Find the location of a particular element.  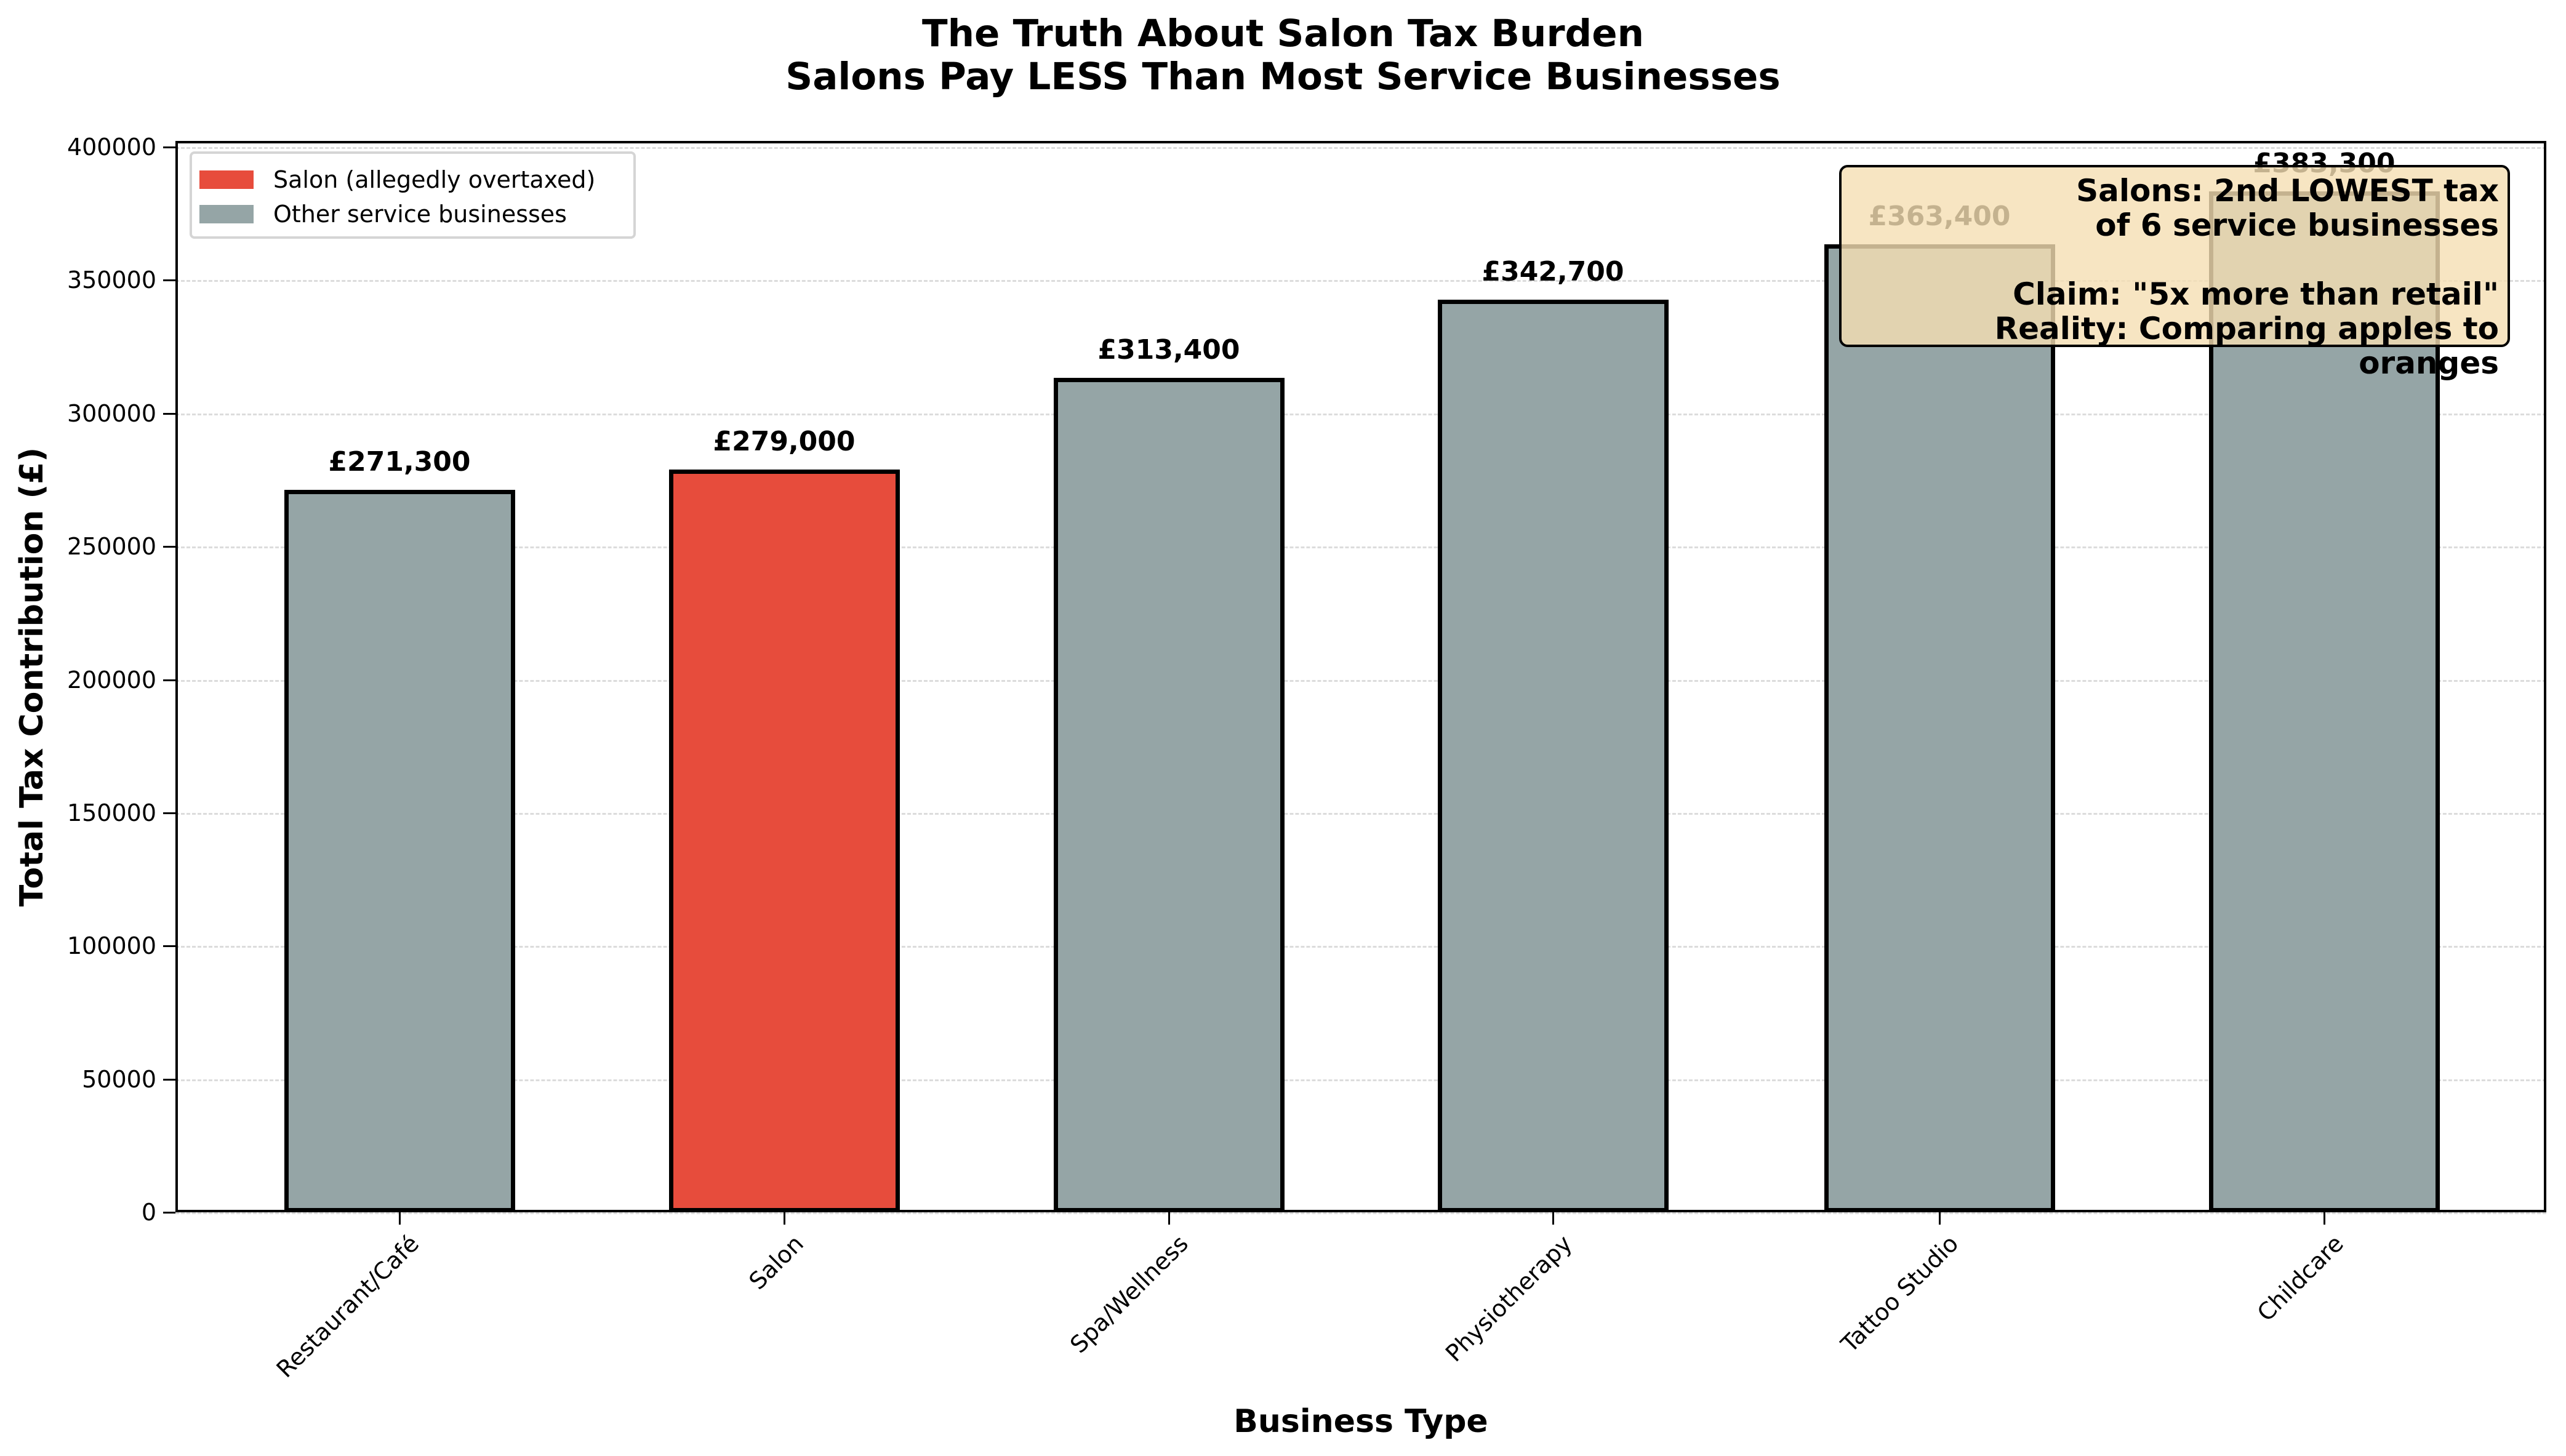

x-axis-label: Business Type is located at coordinates (1360, 1421).